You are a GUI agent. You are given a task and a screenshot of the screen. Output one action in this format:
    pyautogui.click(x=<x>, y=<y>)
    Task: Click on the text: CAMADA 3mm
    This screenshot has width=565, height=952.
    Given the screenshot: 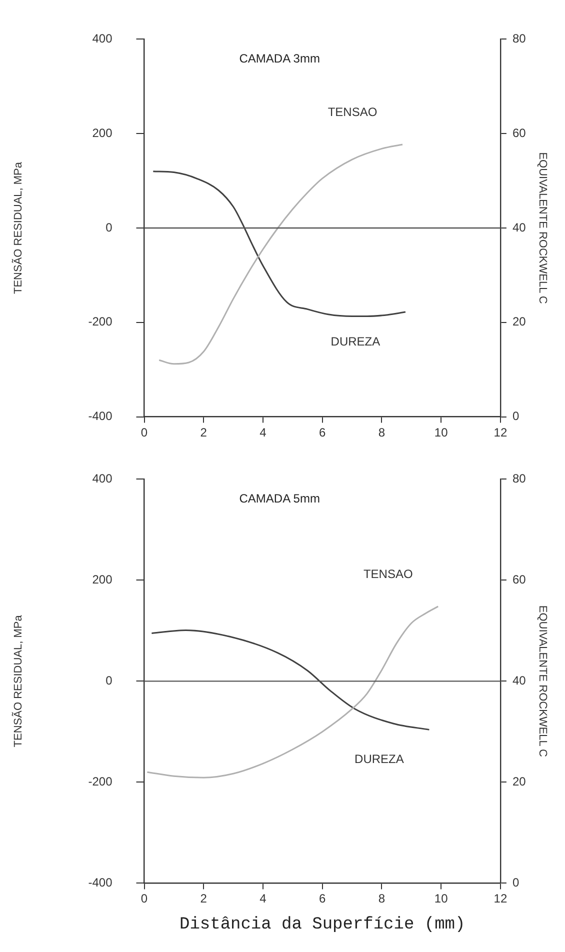 What is the action you would take?
    pyautogui.click(x=279, y=59)
    